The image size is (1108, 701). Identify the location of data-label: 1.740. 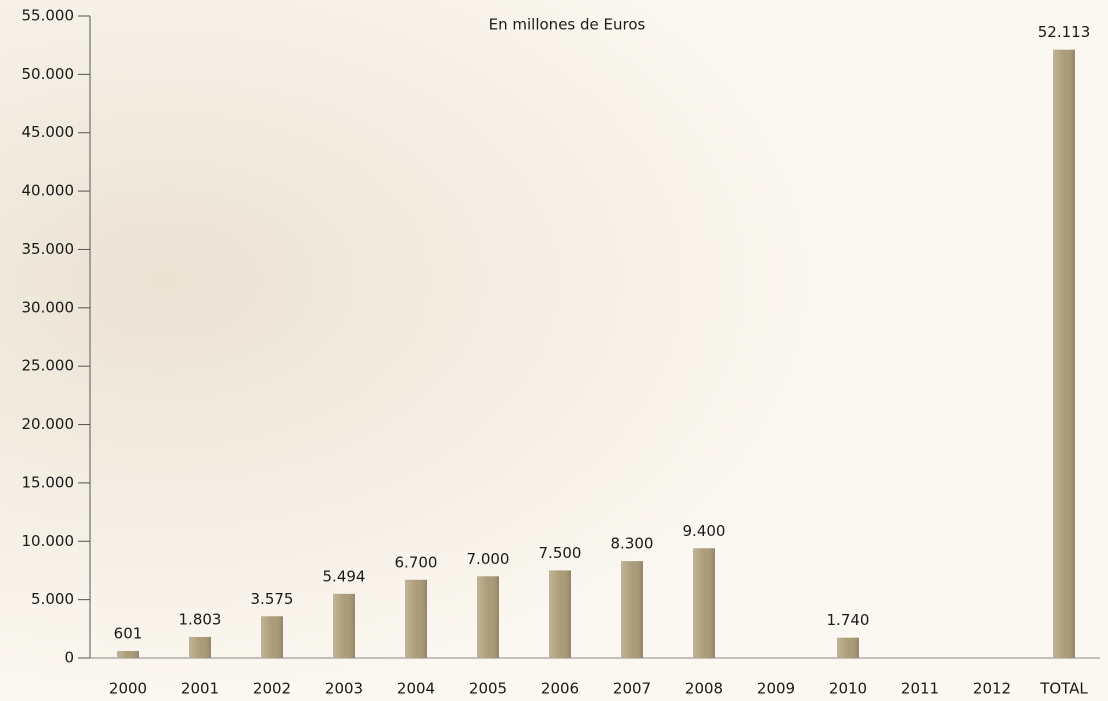
(848, 620).